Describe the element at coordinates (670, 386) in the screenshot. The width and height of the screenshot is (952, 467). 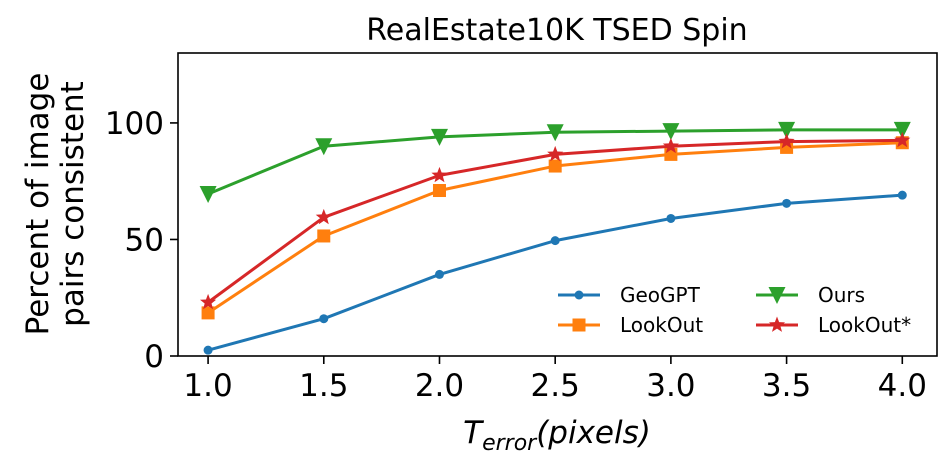
I see `x-tick-label: 3.0` at that location.